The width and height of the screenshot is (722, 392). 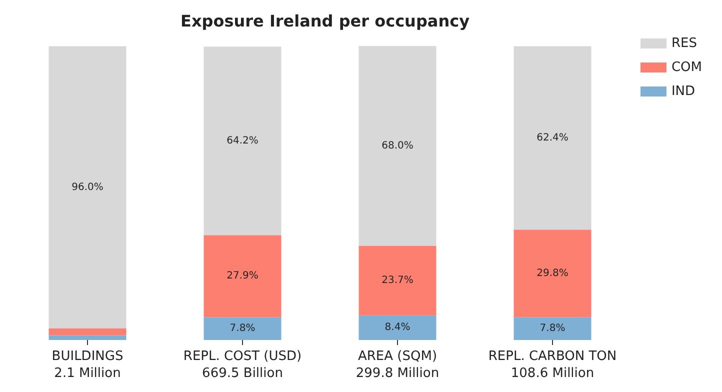 I want to click on data-label: 29.8%, so click(x=552, y=273).